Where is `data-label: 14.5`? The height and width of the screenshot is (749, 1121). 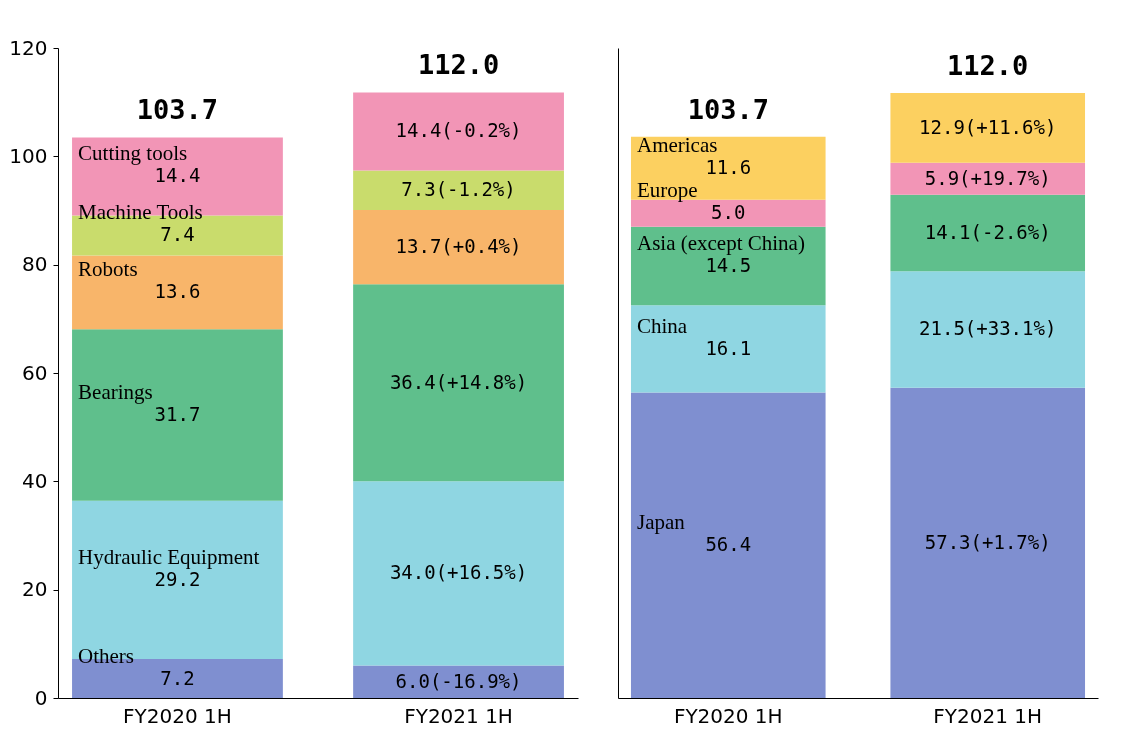 data-label: 14.5 is located at coordinates (728, 265).